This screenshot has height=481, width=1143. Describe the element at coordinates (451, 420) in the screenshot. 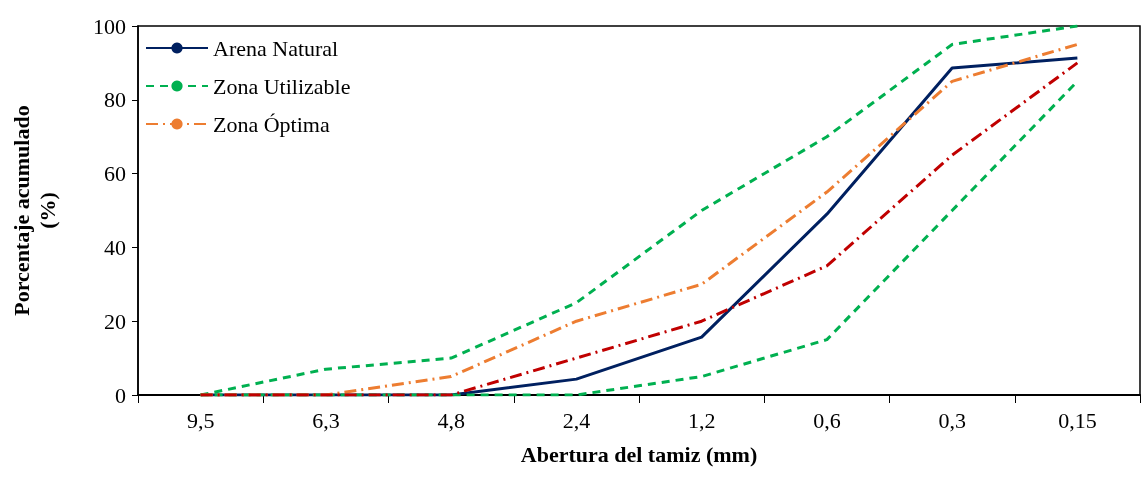

I see `x-tick-label: 4,8` at that location.